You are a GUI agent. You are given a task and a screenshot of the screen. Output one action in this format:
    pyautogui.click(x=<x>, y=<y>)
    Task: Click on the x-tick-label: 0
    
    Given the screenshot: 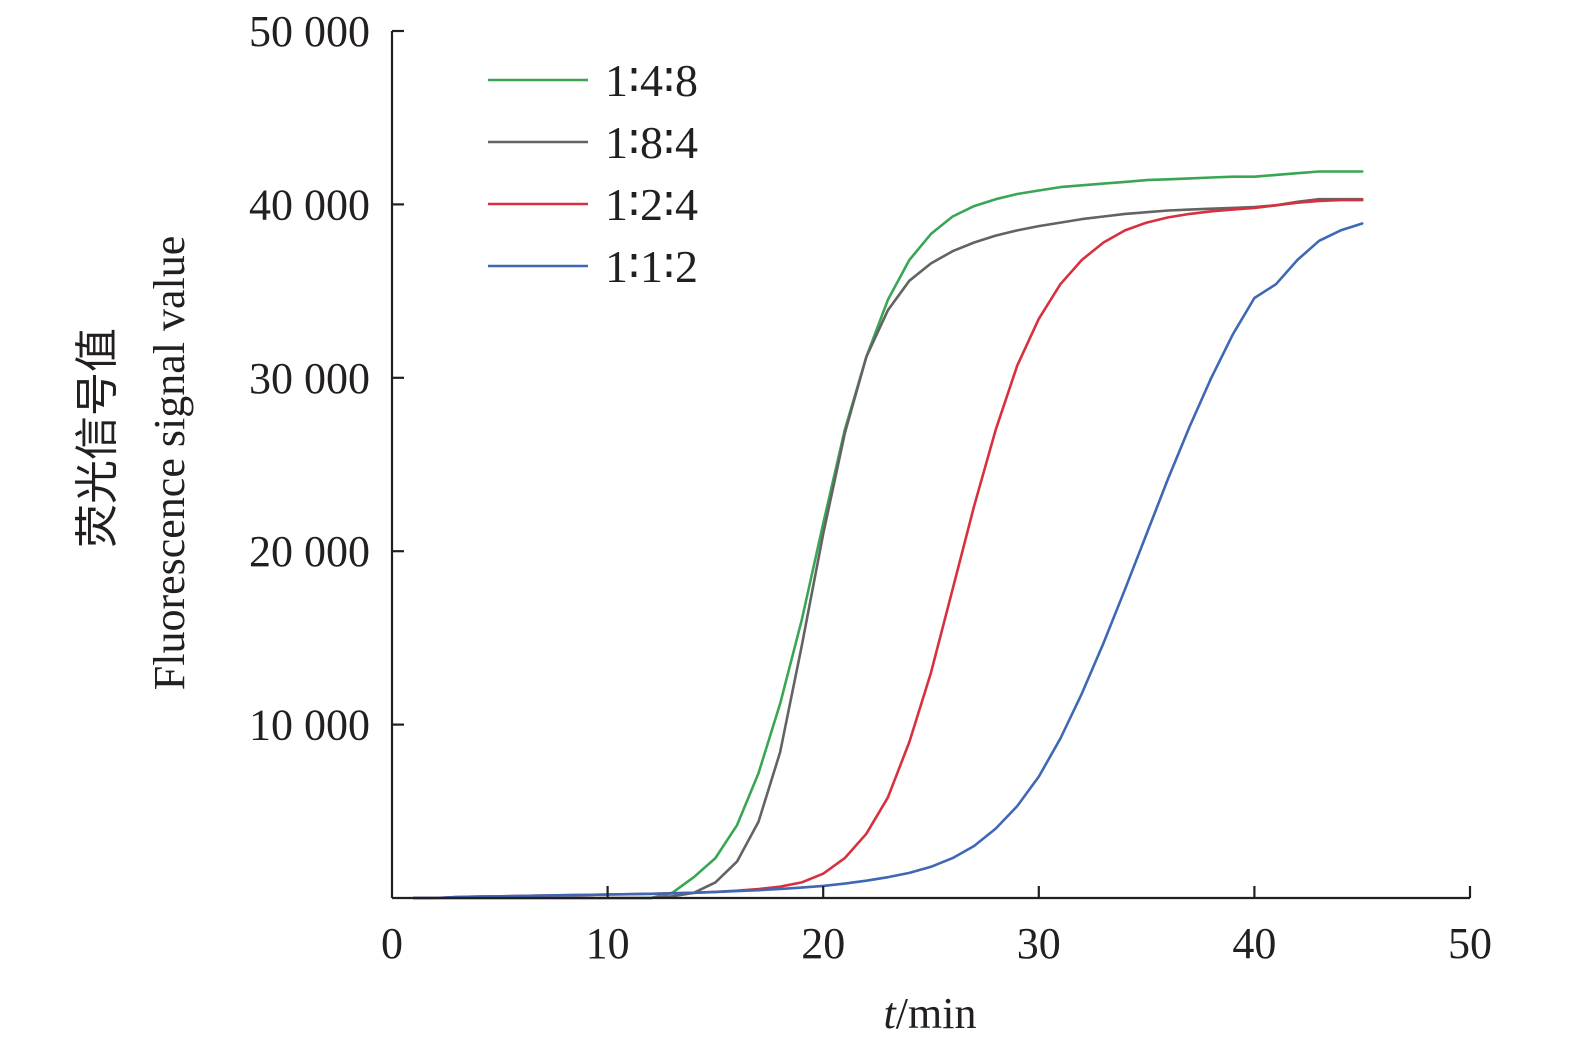 What is the action you would take?
    pyautogui.click(x=392, y=943)
    